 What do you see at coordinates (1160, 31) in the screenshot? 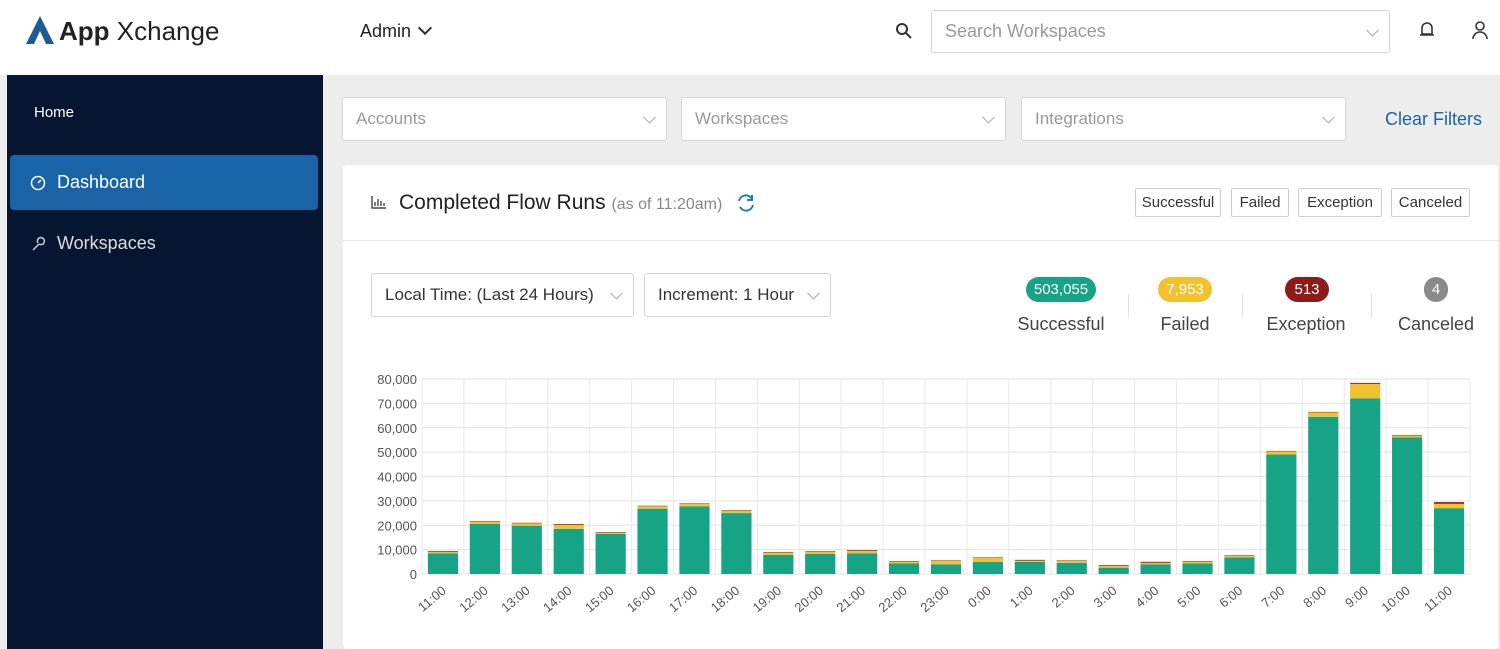
I see `search-input: Search Workspaces` at bounding box center [1160, 31].